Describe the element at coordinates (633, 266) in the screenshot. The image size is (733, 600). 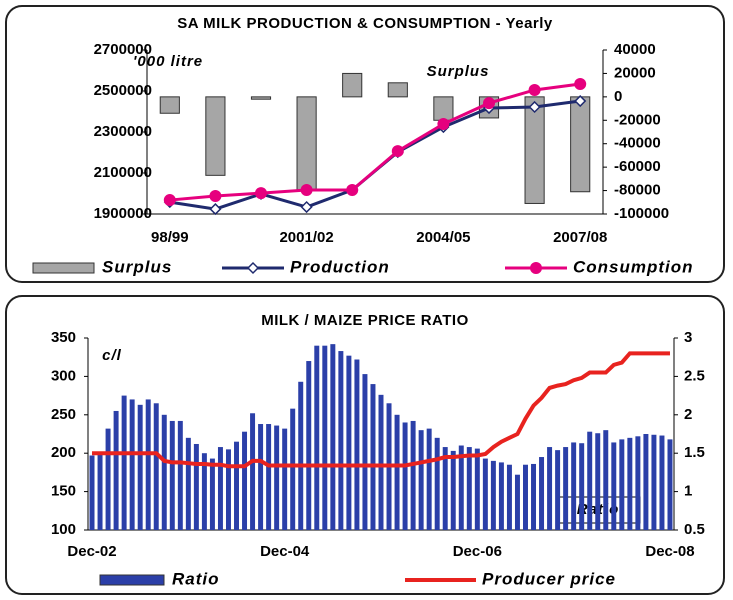
I see `legend-label: Consumption` at that location.